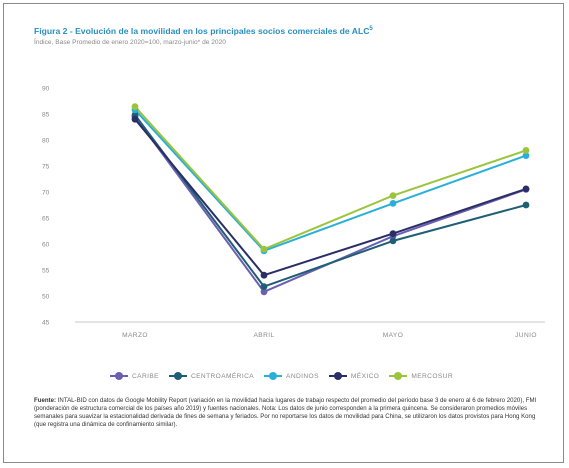  I want to click on y-tick-label: 90, so click(46, 89).